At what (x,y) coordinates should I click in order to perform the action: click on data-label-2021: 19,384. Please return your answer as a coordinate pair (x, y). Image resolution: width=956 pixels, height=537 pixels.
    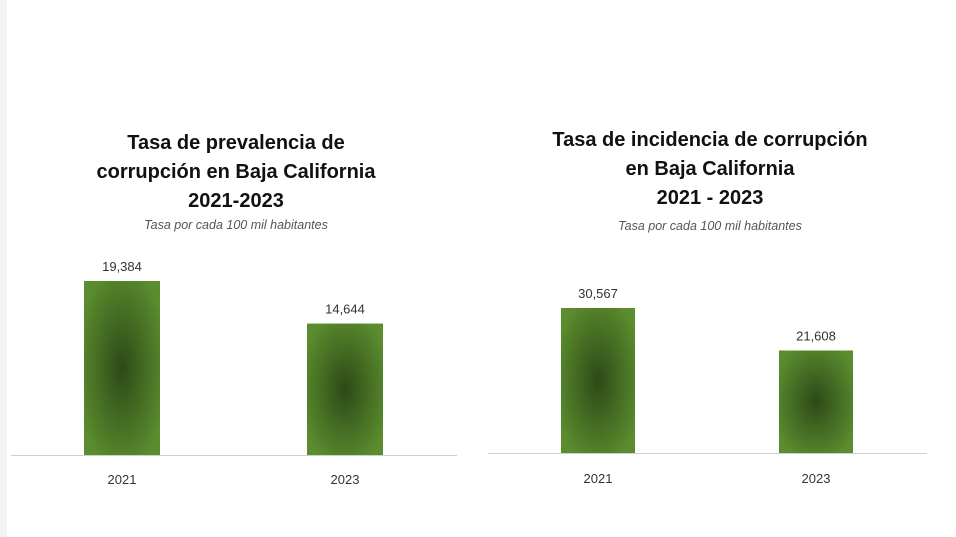
    Looking at the image, I should click on (122, 266).